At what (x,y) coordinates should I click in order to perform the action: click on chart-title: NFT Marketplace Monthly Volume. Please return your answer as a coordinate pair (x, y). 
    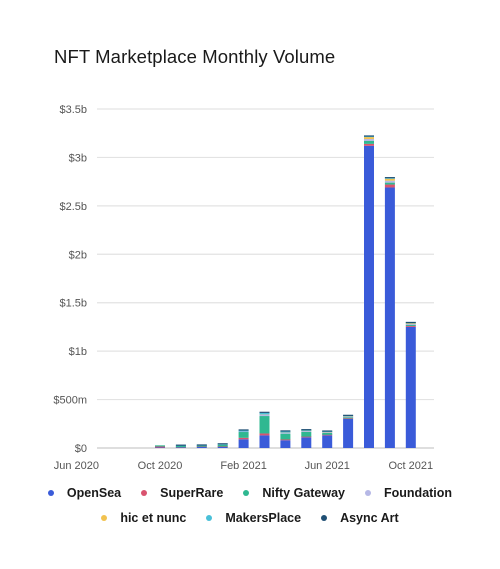
    Looking at the image, I should click on (195, 56).